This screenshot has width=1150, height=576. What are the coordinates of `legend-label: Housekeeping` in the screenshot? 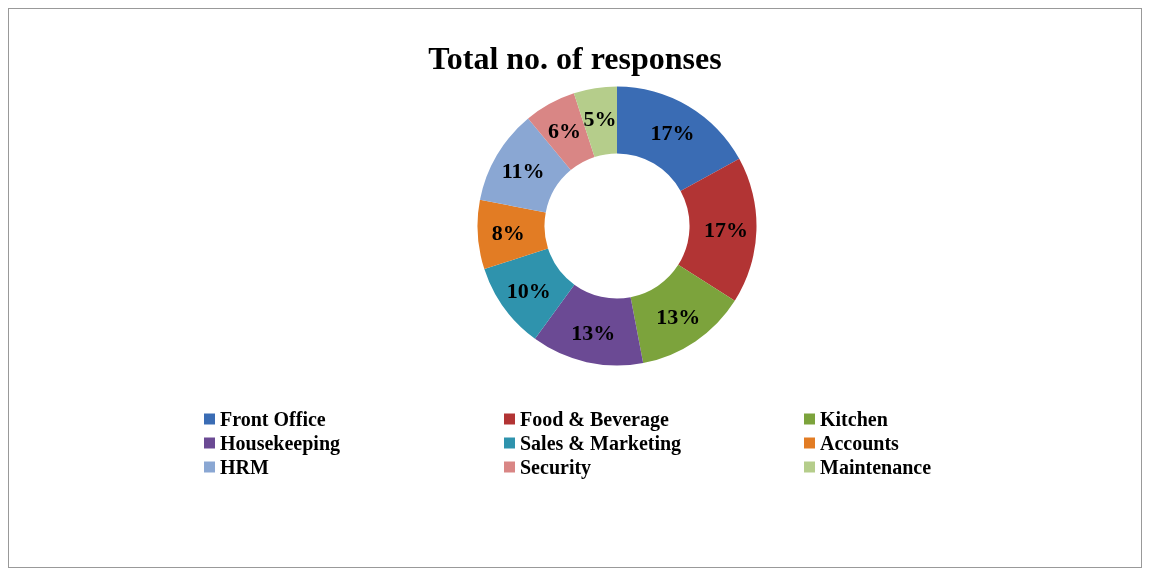 It's located at (280, 443).